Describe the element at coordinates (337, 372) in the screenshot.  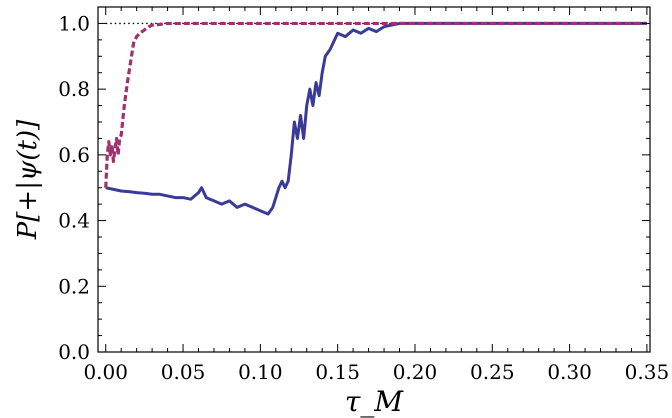
I see `x-tick-label: 0.15` at that location.